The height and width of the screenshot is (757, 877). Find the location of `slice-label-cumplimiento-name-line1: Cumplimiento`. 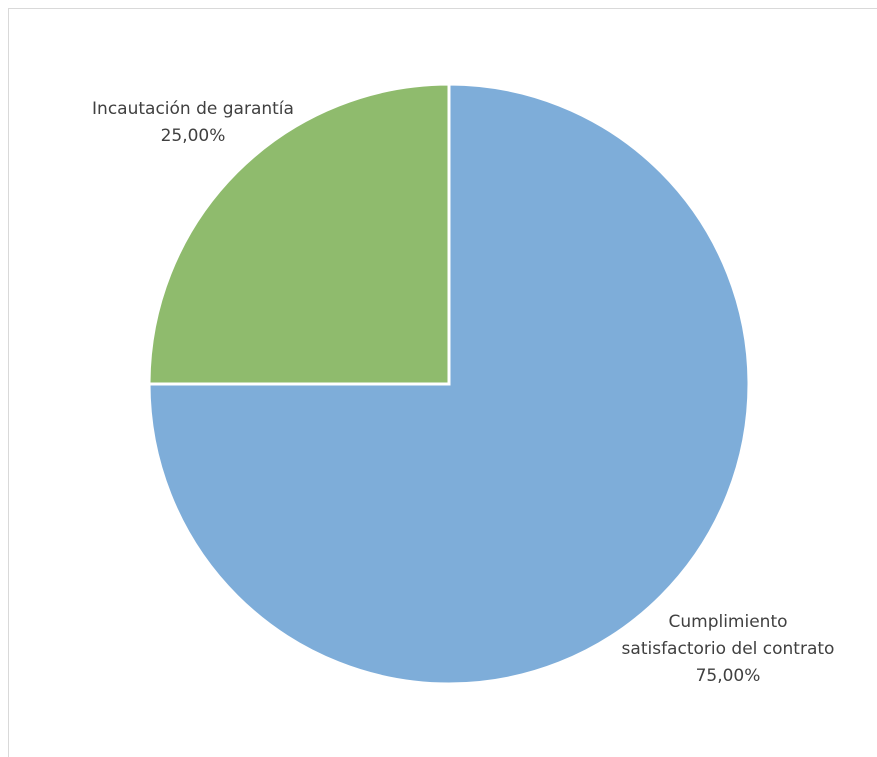

slice-label-cumplimiento-name-line1: Cumplimiento is located at coordinates (728, 622).